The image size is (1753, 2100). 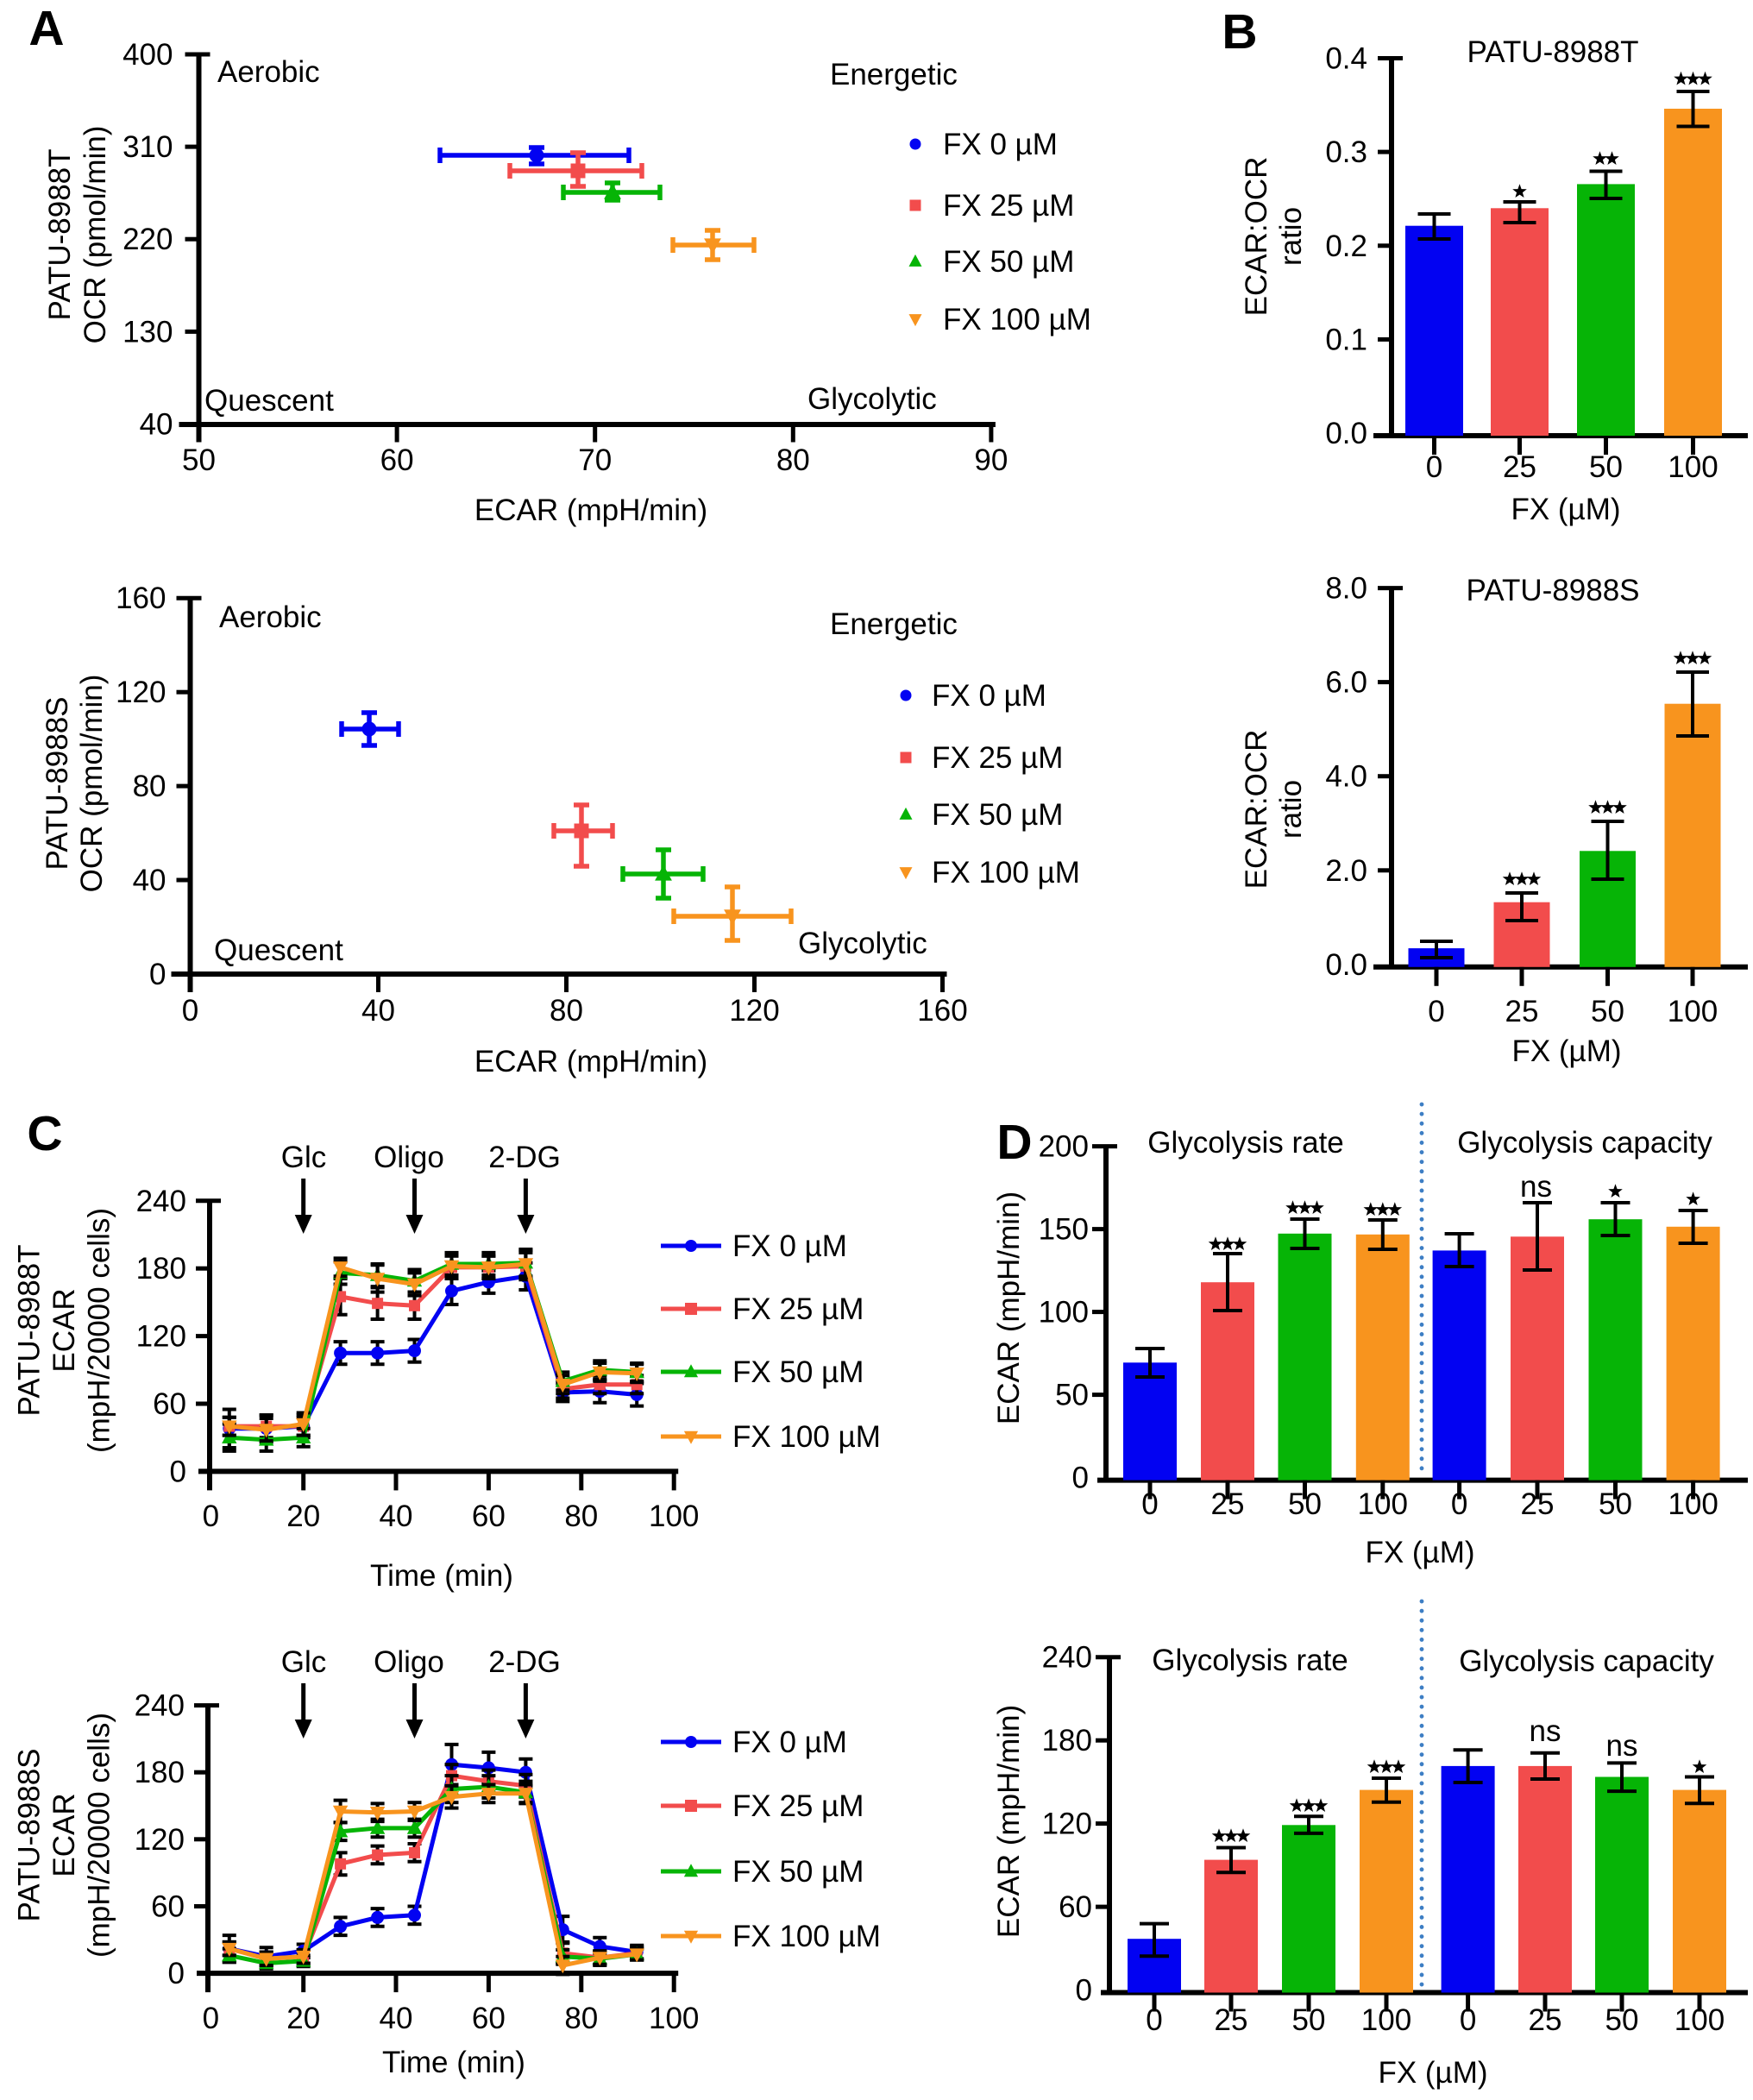 What do you see at coordinates (141, 598) in the screenshot?
I see `svg-text: 160` at bounding box center [141, 598].